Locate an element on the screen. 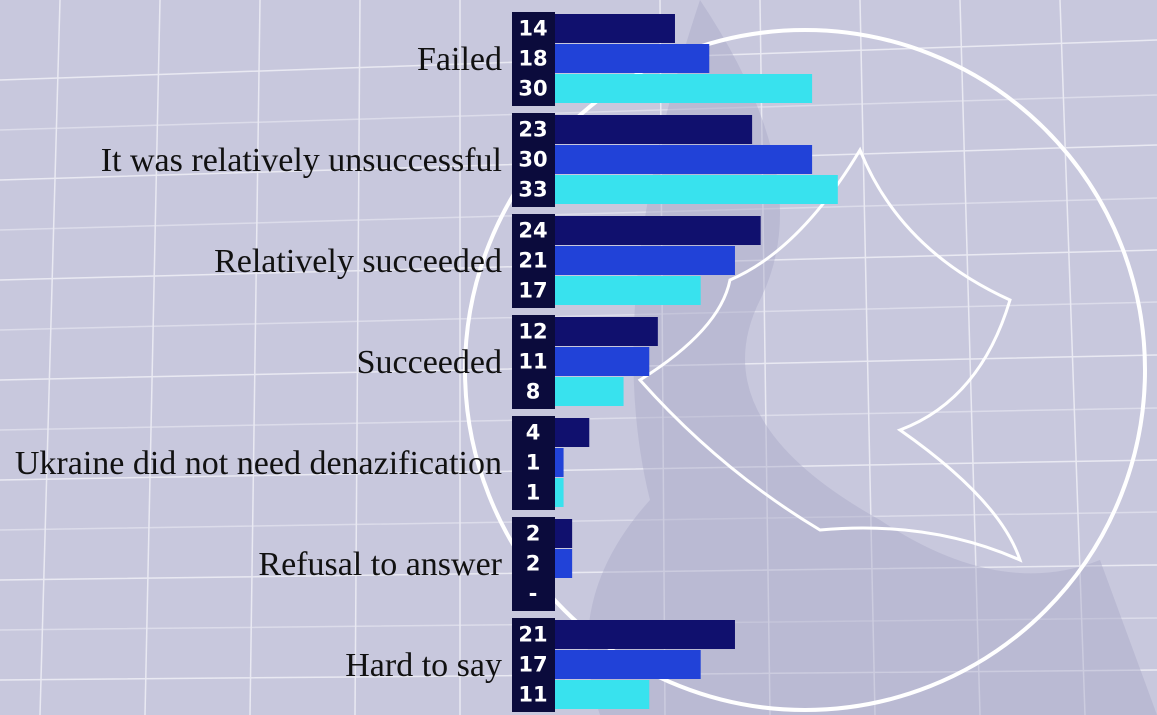 This screenshot has height=715, width=1157. value-label: - is located at coordinates (533, 594).